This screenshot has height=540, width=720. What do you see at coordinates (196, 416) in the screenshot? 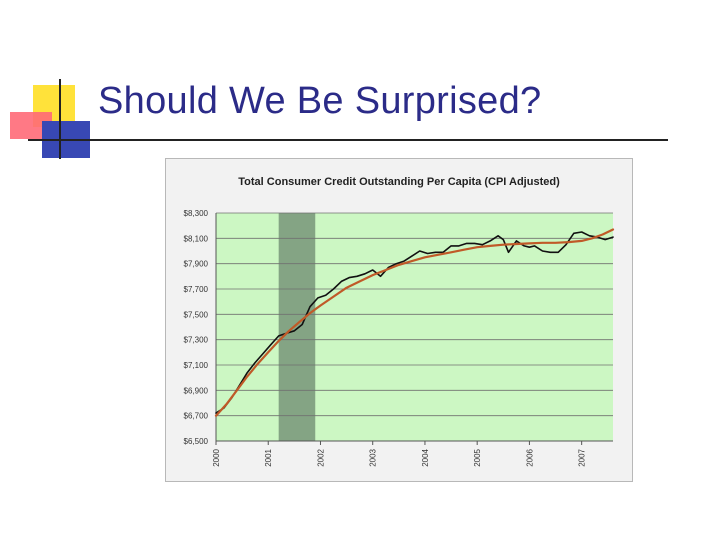
I see `y-tick-label: $6,700` at bounding box center [196, 416].